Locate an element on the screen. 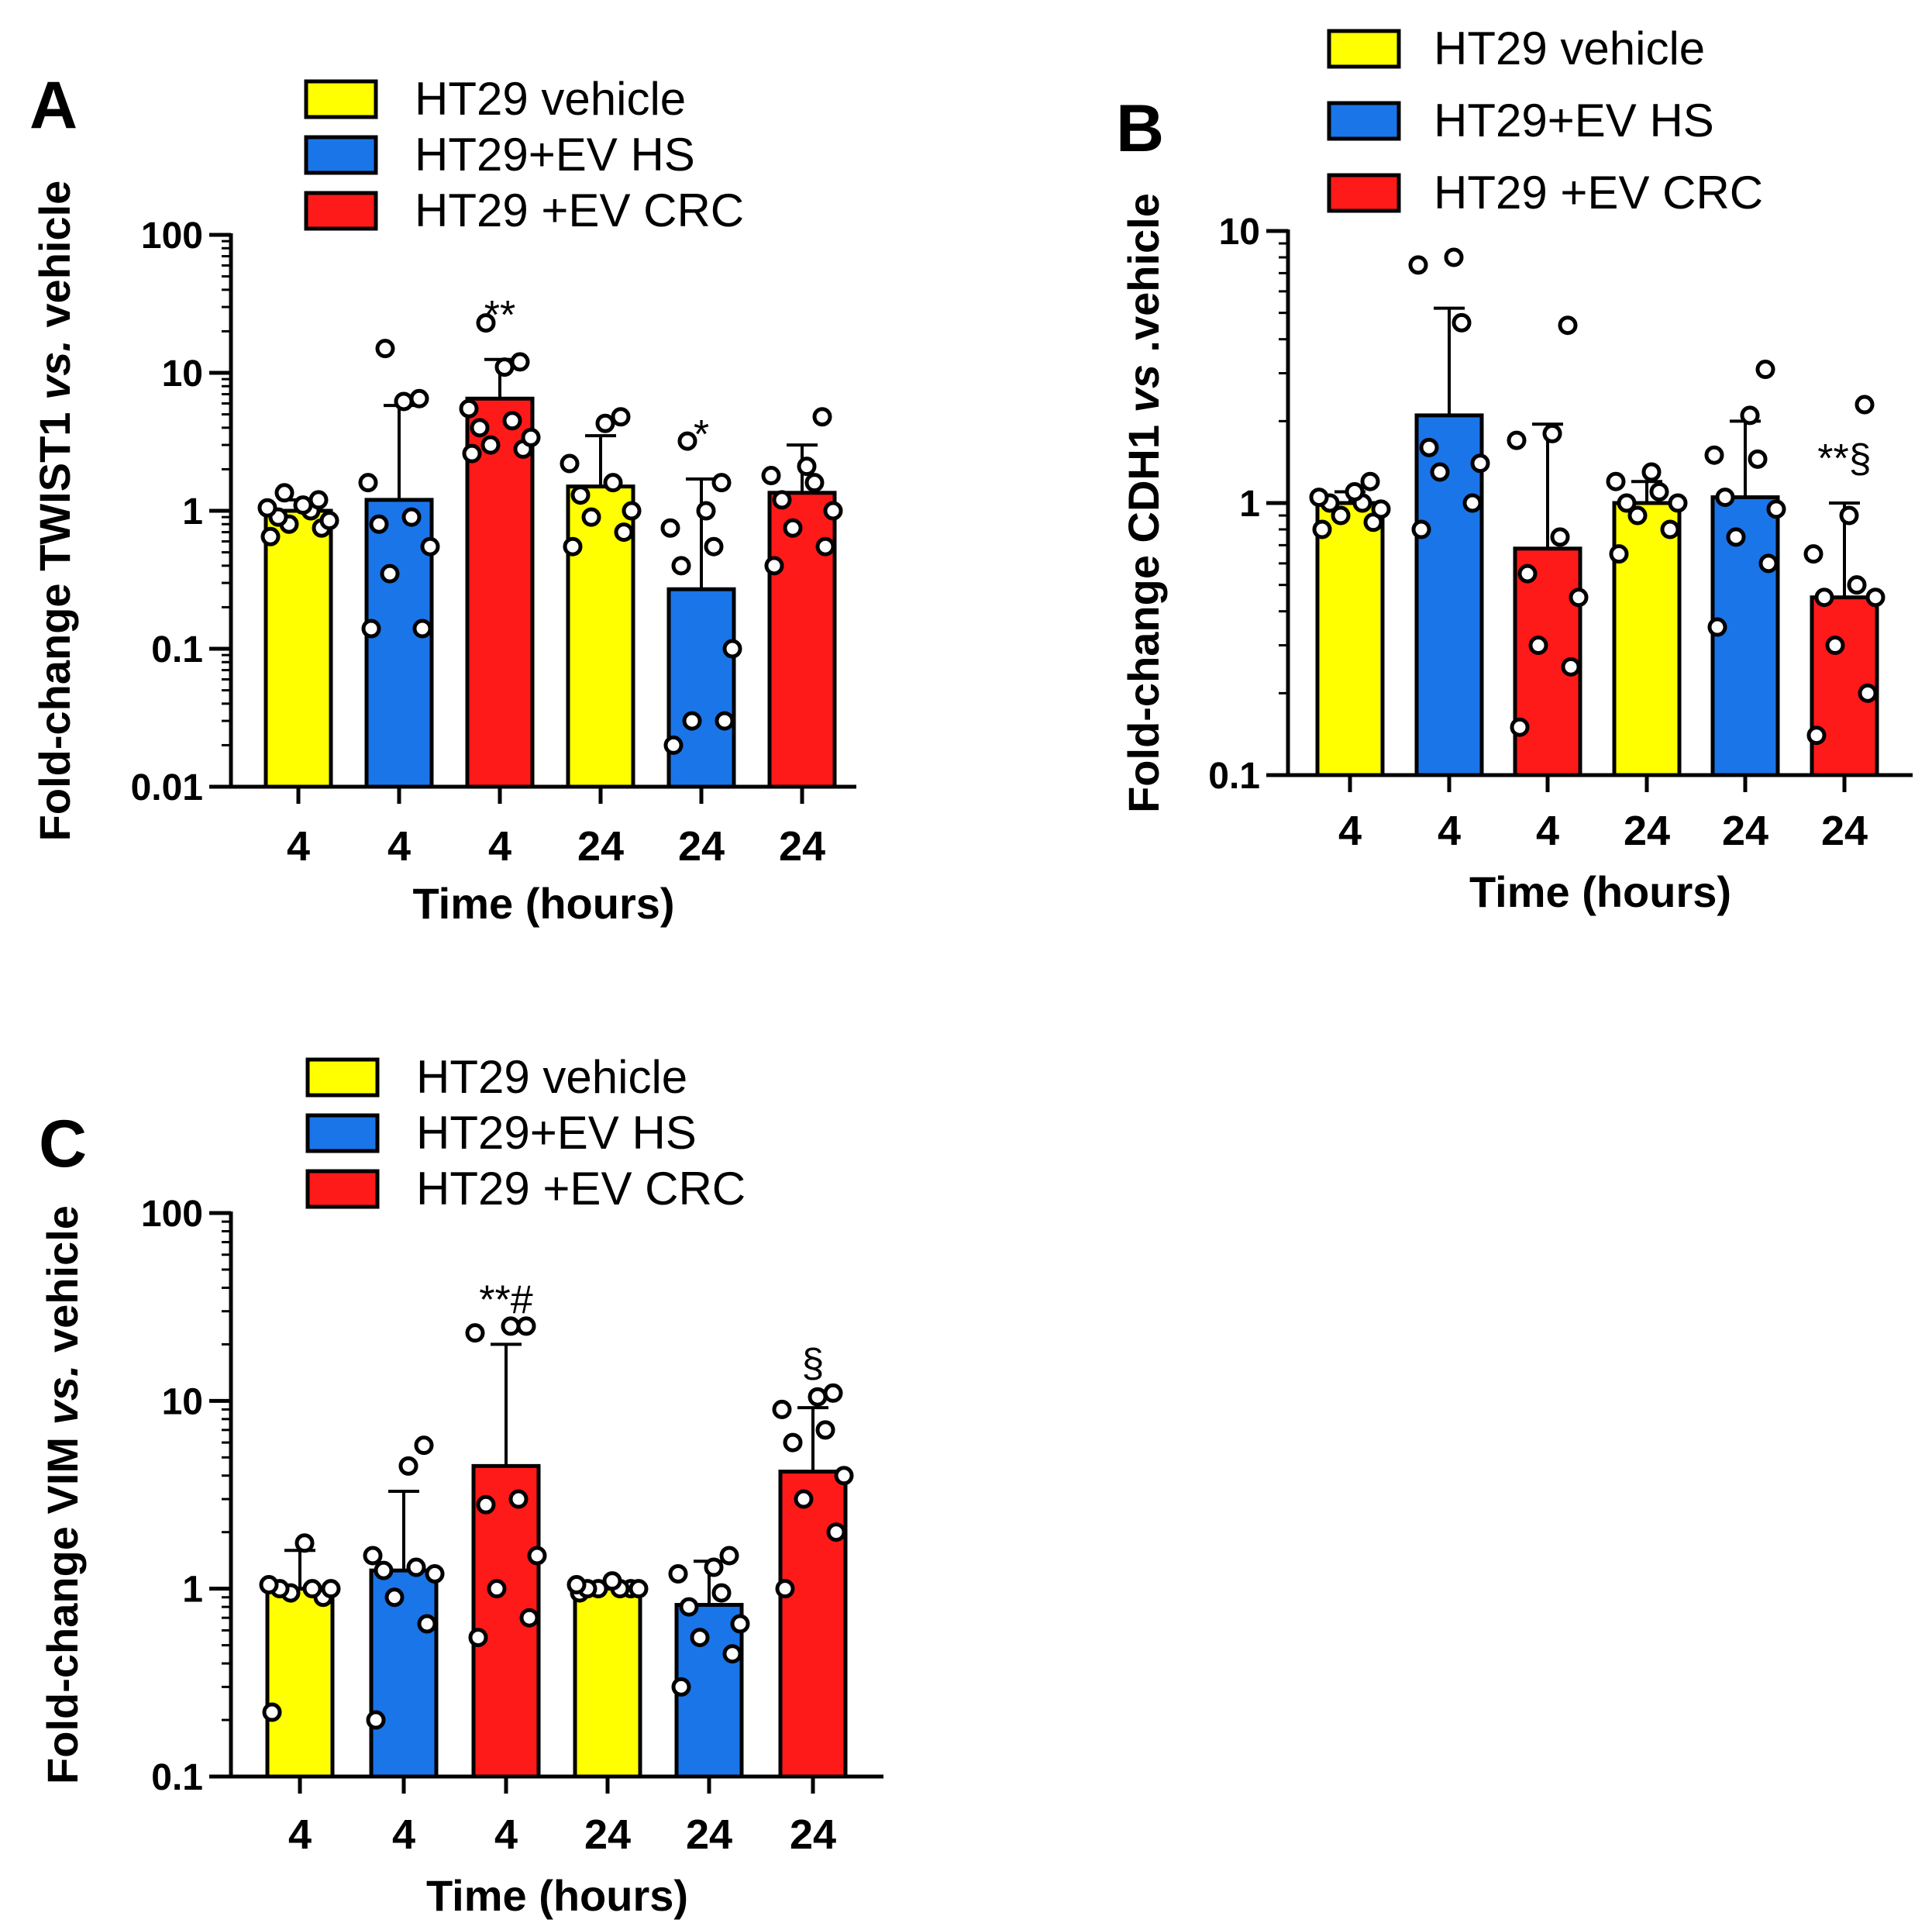 Image resolution: width=1932 pixels, height=1930 pixels. significance-mark: **# is located at coordinates (505, 1299).